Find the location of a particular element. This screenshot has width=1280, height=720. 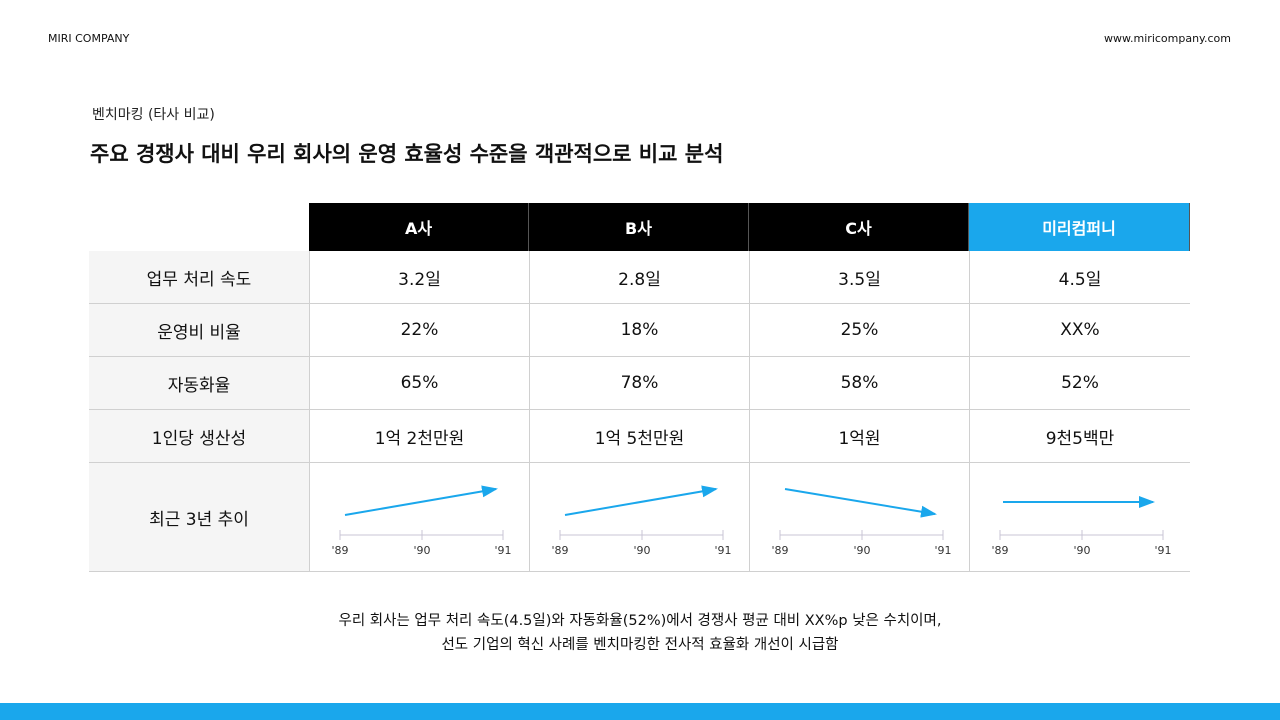

table-cell: 9천5백만 is located at coordinates (1079, 436).